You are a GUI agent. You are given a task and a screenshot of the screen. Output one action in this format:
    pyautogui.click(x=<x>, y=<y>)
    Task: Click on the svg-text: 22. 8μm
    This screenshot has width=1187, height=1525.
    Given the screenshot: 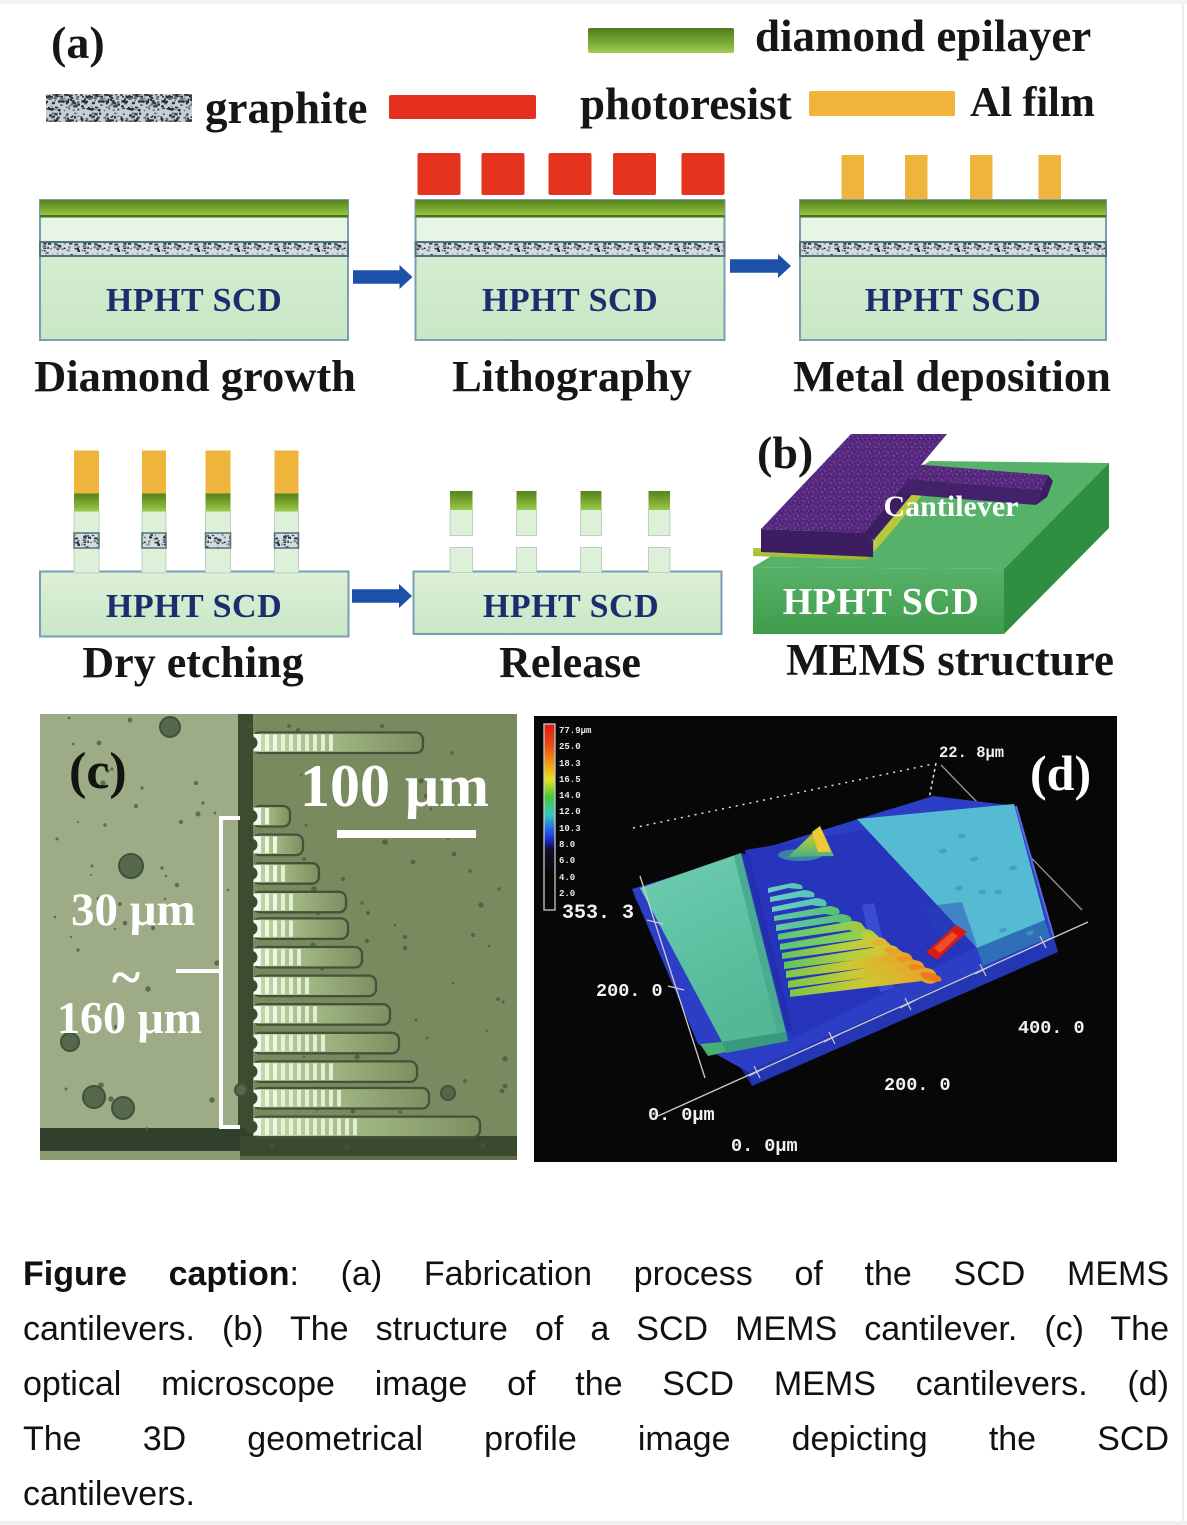 What is the action you would take?
    pyautogui.click(x=971, y=753)
    